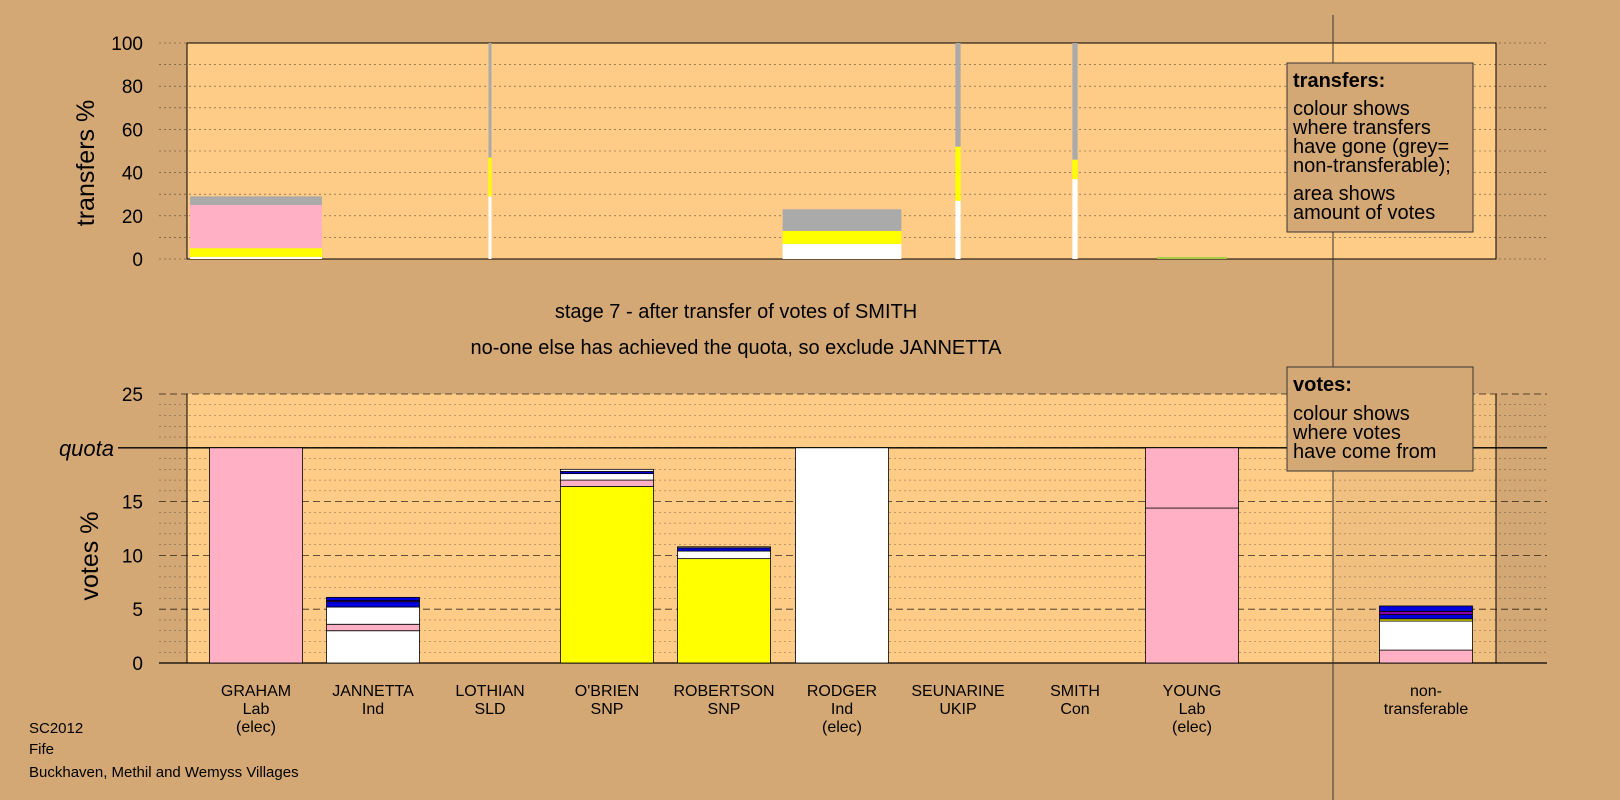 Image resolution: width=1620 pixels, height=800 pixels. Describe the element at coordinates (90, 556) in the screenshot. I see `votes-axis-title: votes %` at that location.